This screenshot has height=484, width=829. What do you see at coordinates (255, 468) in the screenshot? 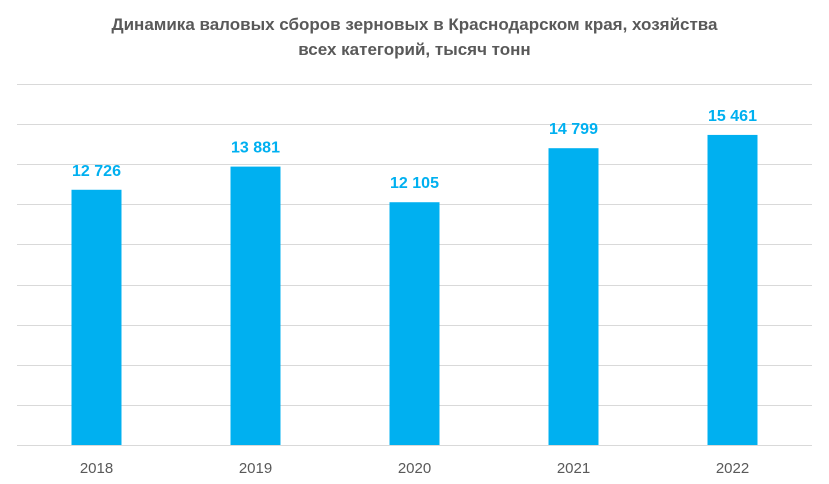
I see `x-tick-label-2019: 2019` at bounding box center [255, 468].